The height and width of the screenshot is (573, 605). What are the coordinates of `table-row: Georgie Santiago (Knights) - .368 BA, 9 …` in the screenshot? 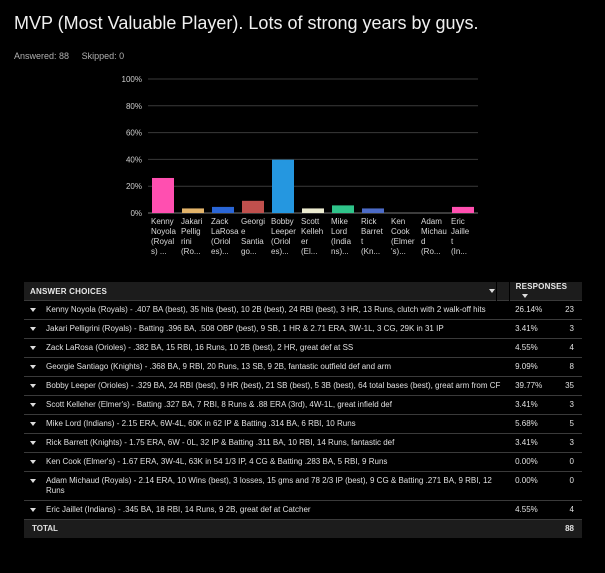 It's located at (303, 367).